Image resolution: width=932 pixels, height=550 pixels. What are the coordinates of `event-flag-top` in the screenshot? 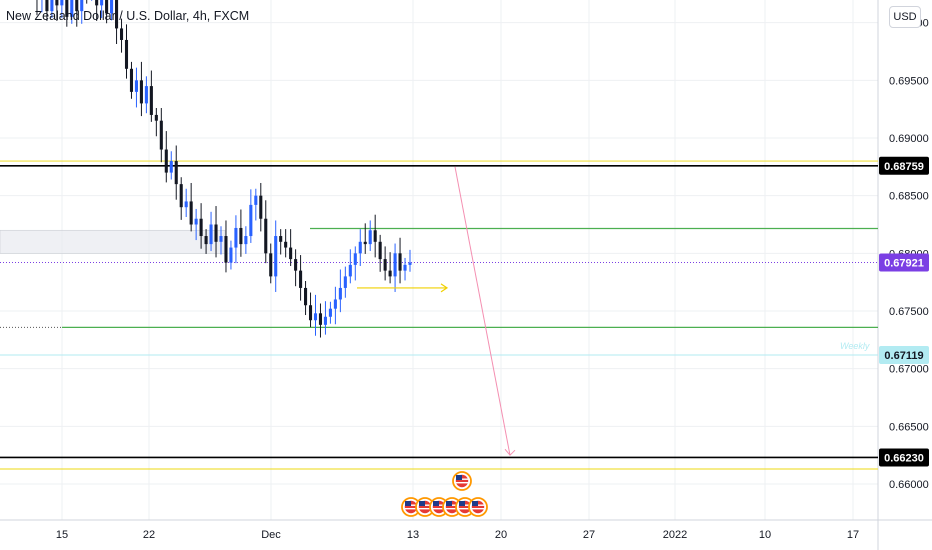 It's located at (462, 481).